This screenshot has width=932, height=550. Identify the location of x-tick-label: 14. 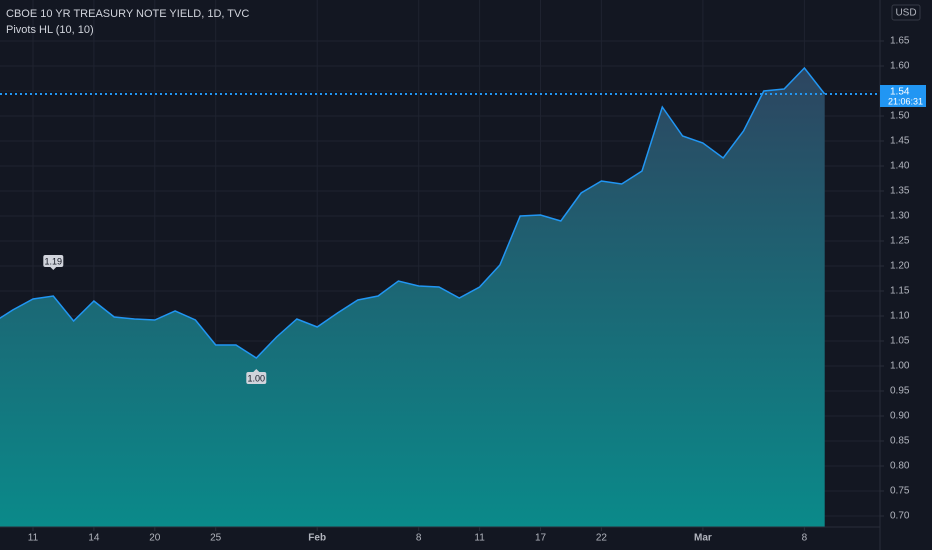
(94, 538).